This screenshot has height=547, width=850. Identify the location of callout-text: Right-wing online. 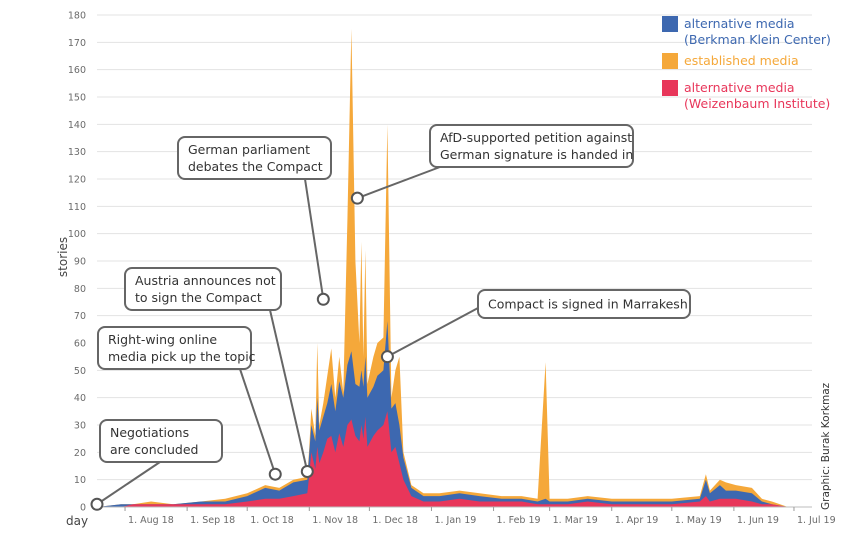
(162, 339).